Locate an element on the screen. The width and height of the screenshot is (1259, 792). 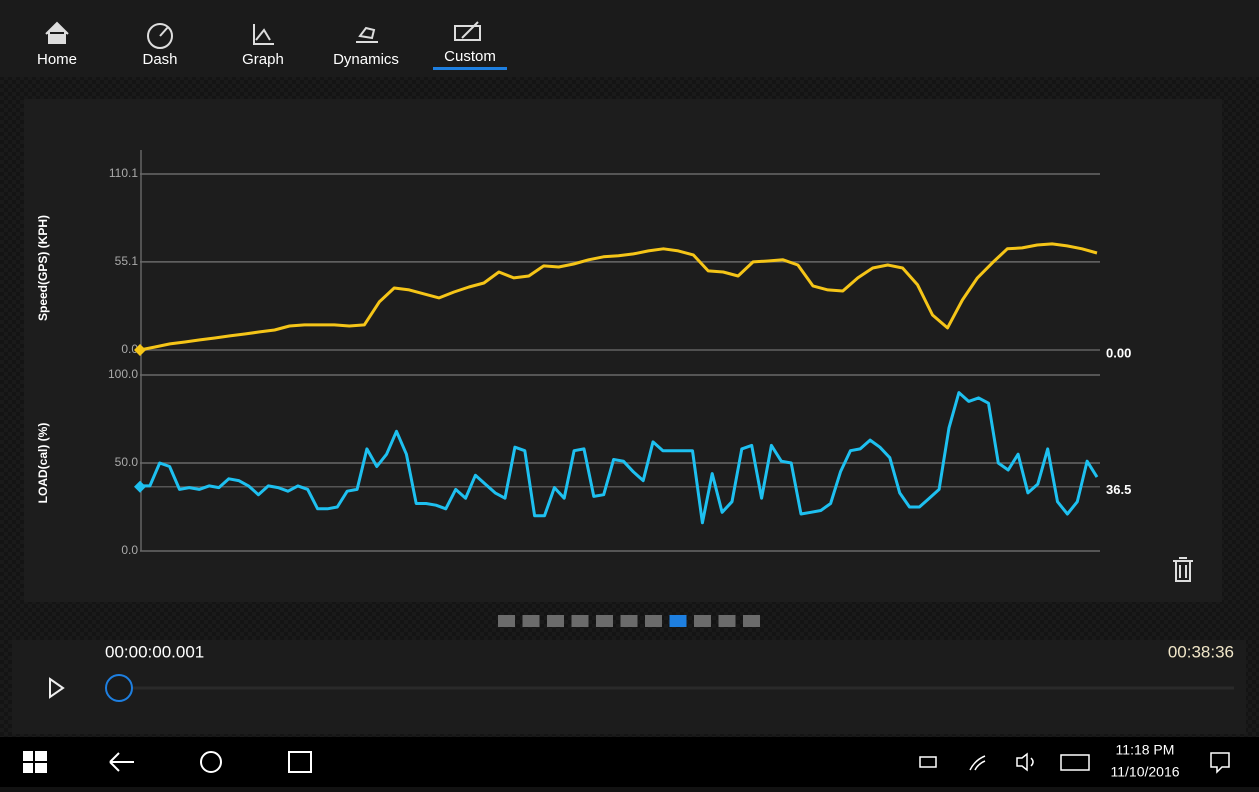
clock-date: 11/10/2016 is located at coordinates (1144, 772).